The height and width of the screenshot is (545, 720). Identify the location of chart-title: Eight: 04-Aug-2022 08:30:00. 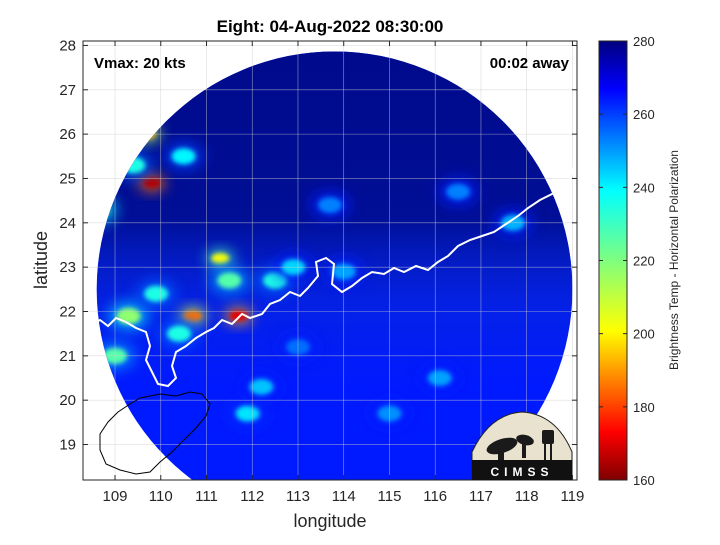
(330, 26).